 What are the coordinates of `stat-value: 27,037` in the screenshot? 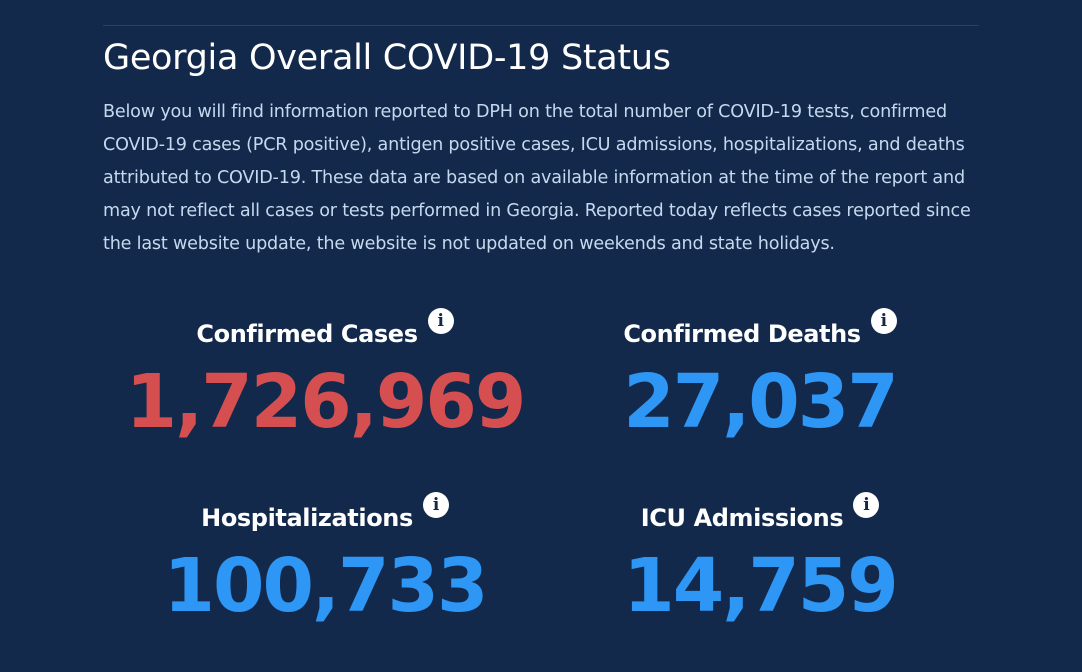 It's located at (761, 402).